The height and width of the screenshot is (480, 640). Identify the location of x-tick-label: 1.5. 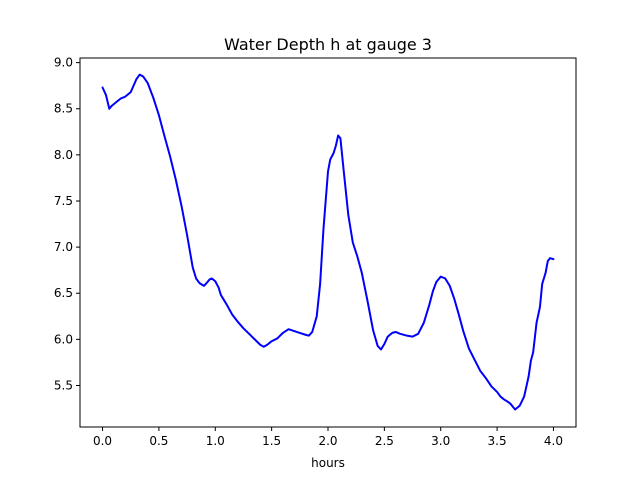
(271, 441).